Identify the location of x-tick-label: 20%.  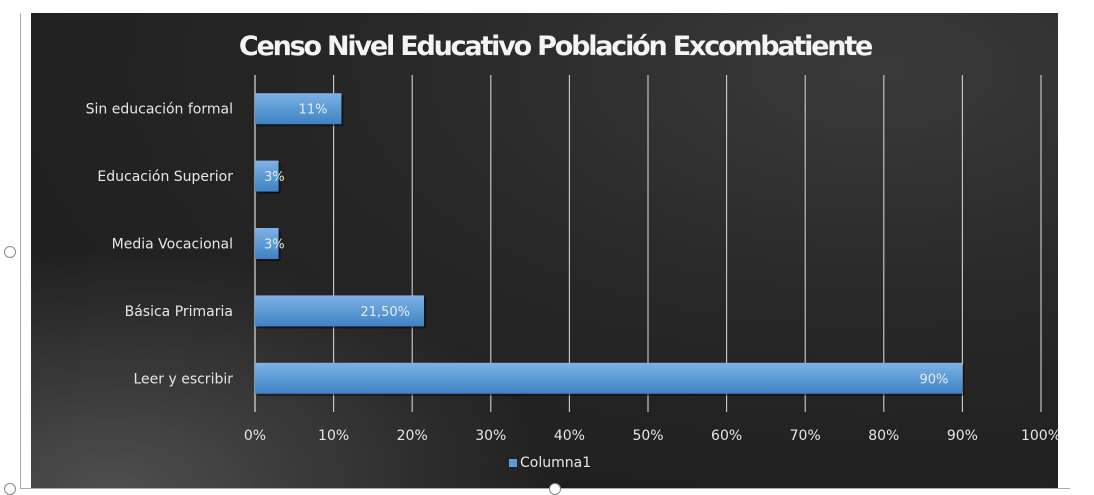
(412, 436).